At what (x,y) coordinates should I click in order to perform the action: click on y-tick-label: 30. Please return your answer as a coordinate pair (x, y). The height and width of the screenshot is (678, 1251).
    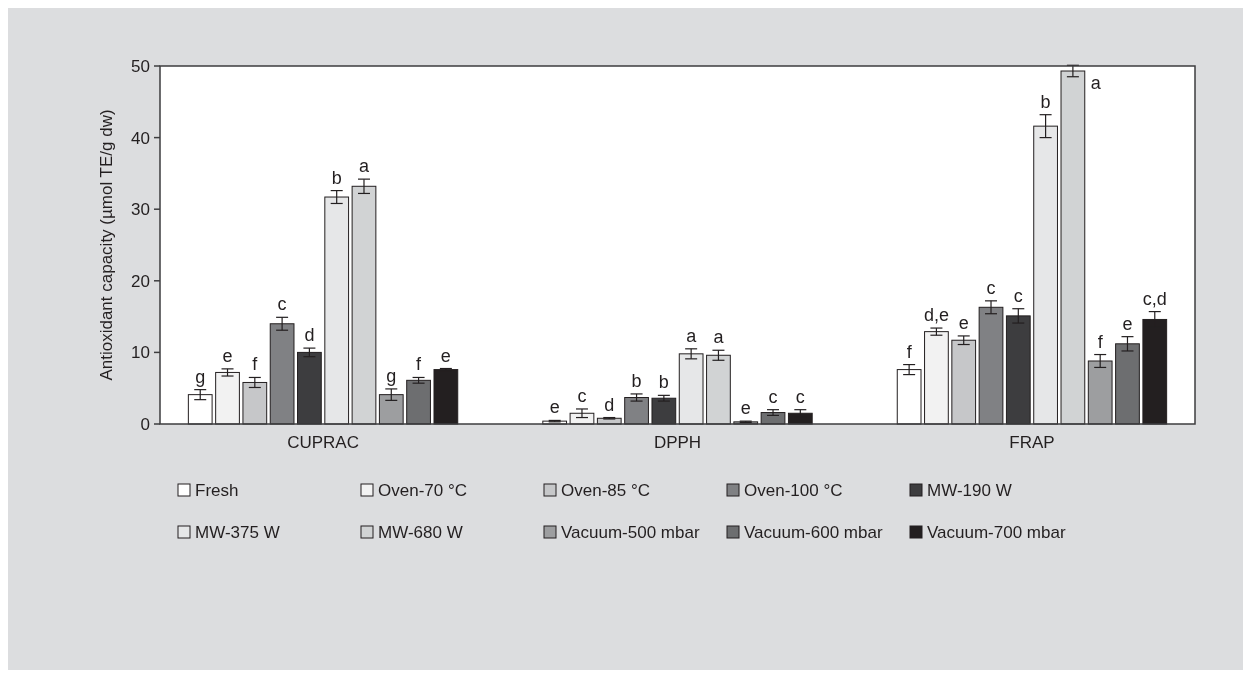
    Looking at the image, I should click on (140, 210).